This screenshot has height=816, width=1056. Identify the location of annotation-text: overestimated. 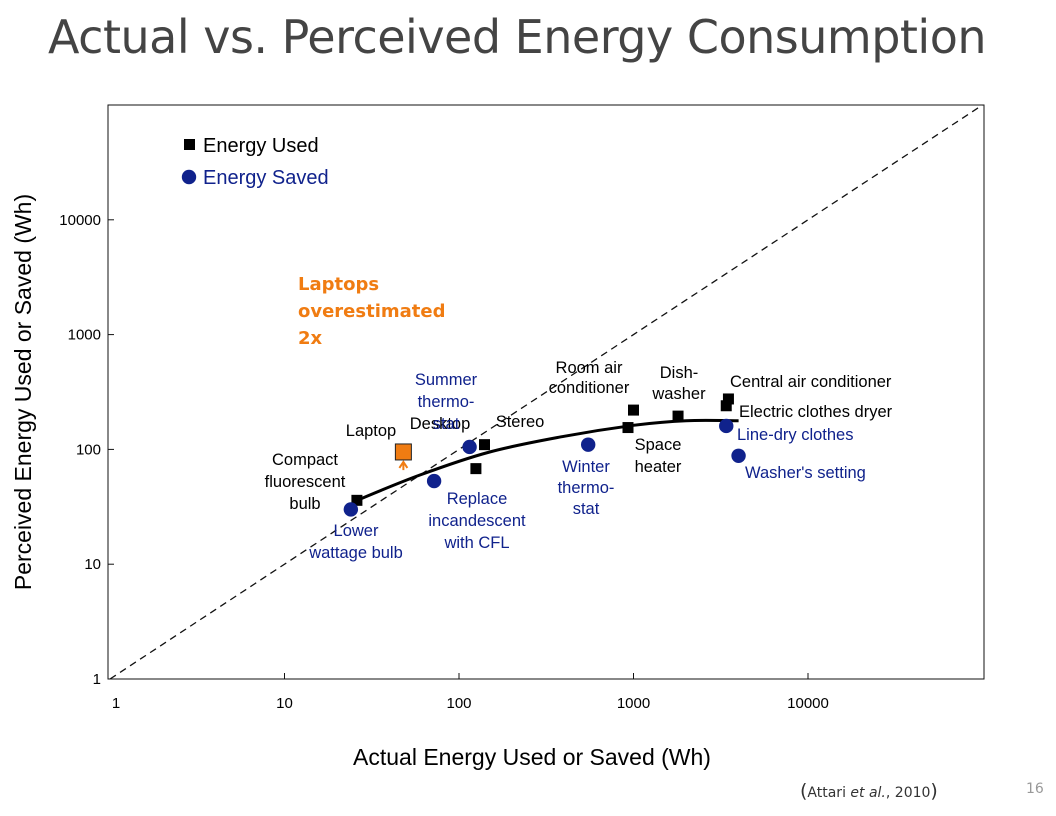
(371, 311).